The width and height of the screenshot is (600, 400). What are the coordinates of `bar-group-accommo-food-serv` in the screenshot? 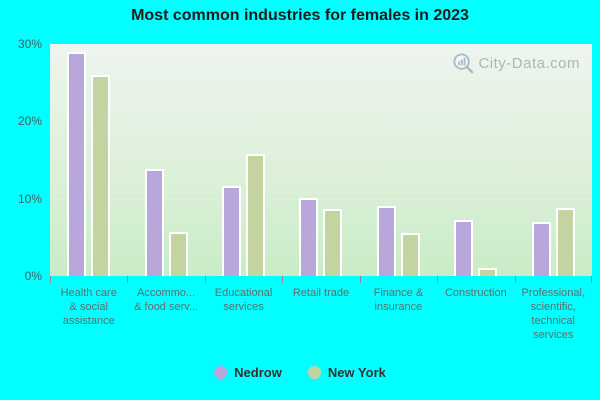 It's located at (165, 160).